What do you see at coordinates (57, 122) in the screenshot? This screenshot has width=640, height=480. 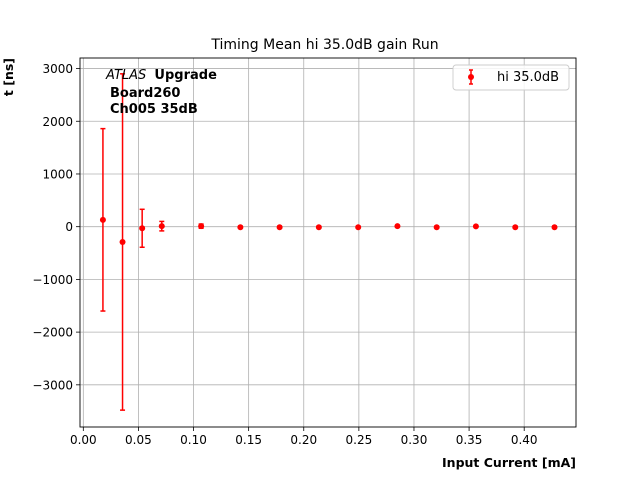 I see `y-tick-label: 2000` at bounding box center [57, 122].